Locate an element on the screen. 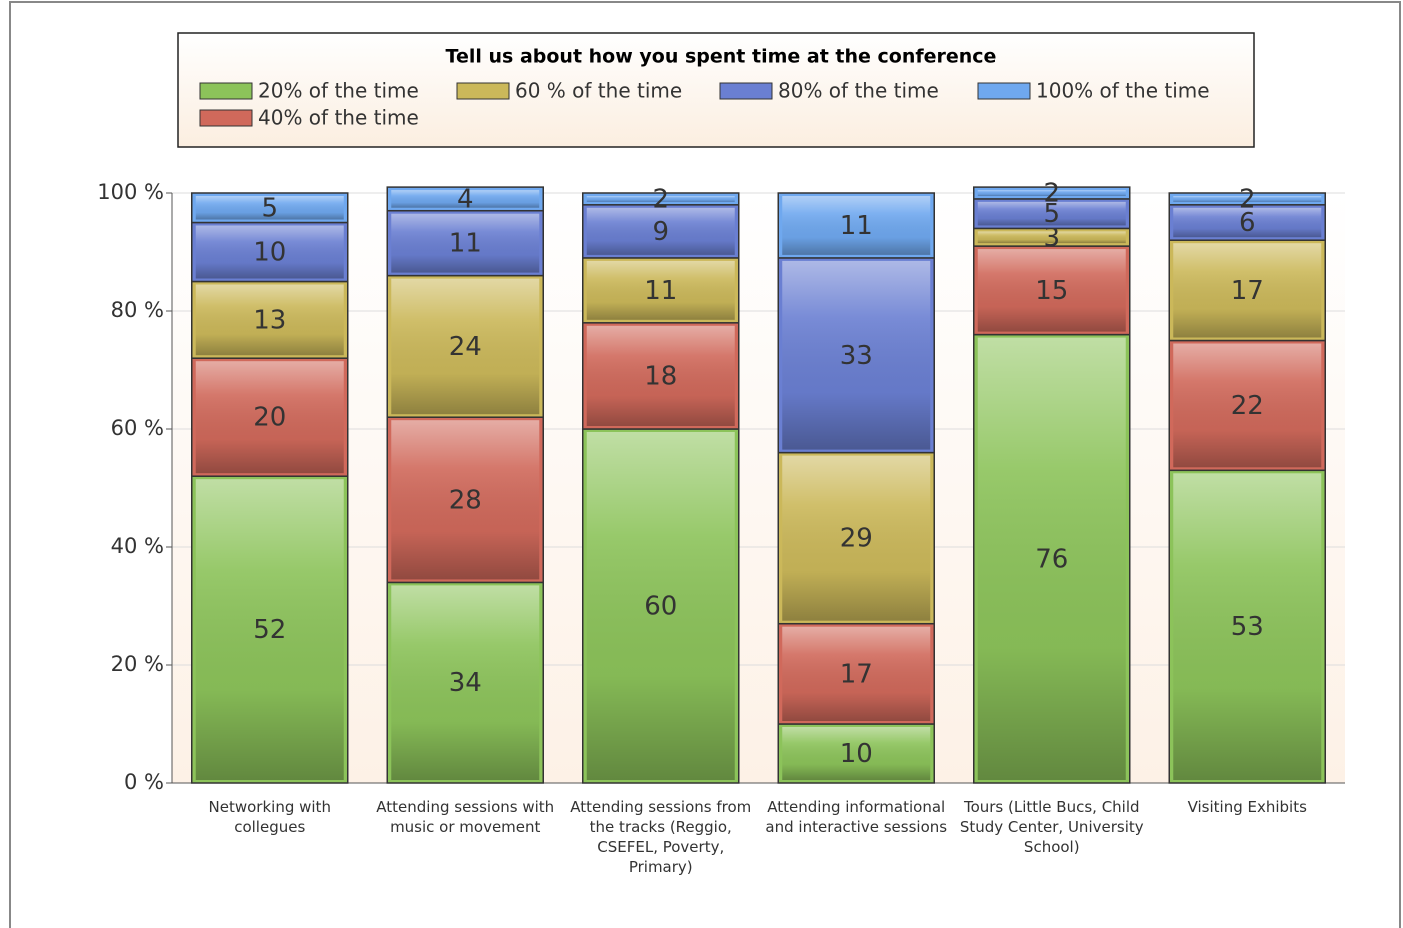 The width and height of the screenshot is (1403, 928). data-label: 9 is located at coordinates (660, 232).